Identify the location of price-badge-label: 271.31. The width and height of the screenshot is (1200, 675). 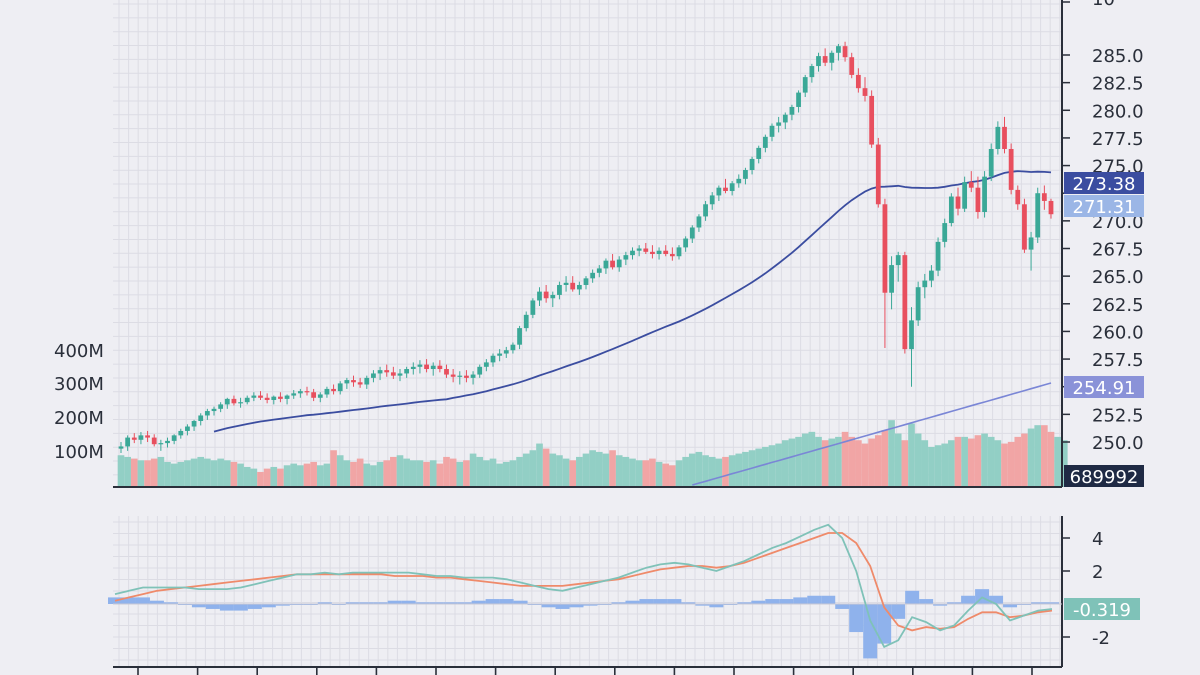
(1104, 207).